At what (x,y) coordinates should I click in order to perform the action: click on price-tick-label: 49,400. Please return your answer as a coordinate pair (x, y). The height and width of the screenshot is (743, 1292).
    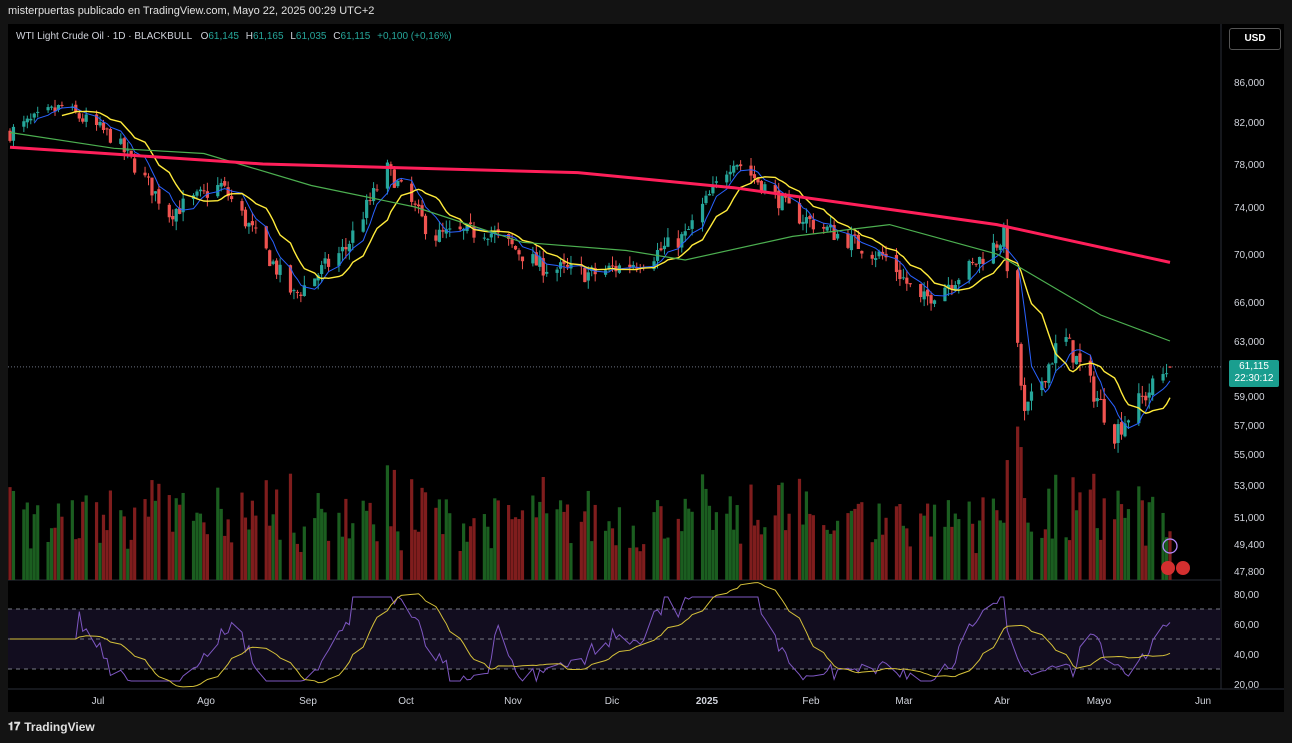
    Looking at the image, I should click on (1249, 545).